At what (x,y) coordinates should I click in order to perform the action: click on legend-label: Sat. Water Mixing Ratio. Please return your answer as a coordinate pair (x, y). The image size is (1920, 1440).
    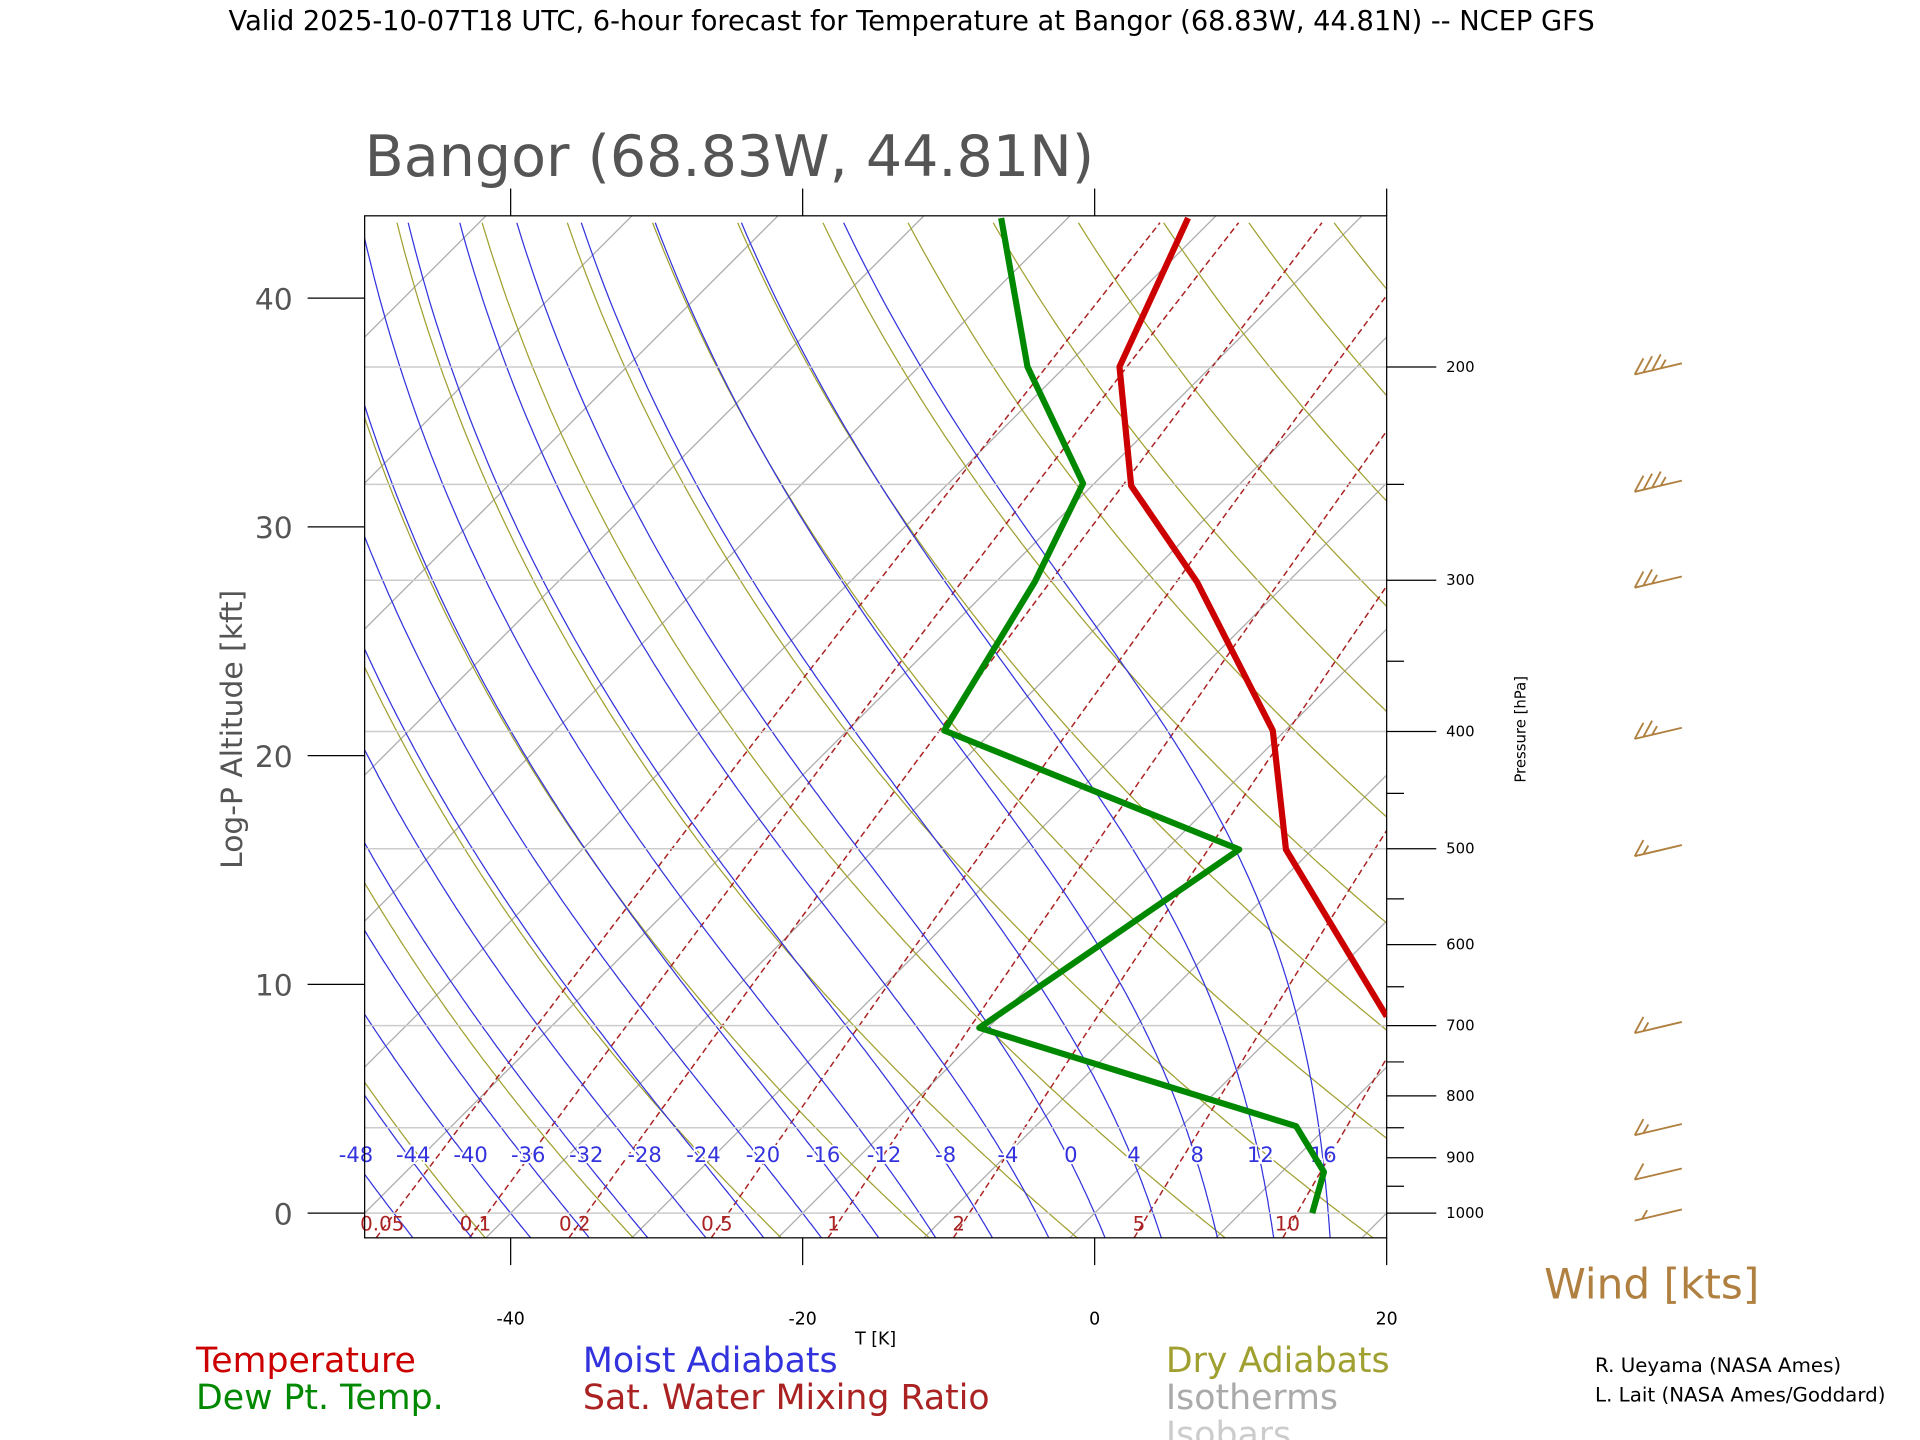
    Looking at the image, I should click on (786, 1398).